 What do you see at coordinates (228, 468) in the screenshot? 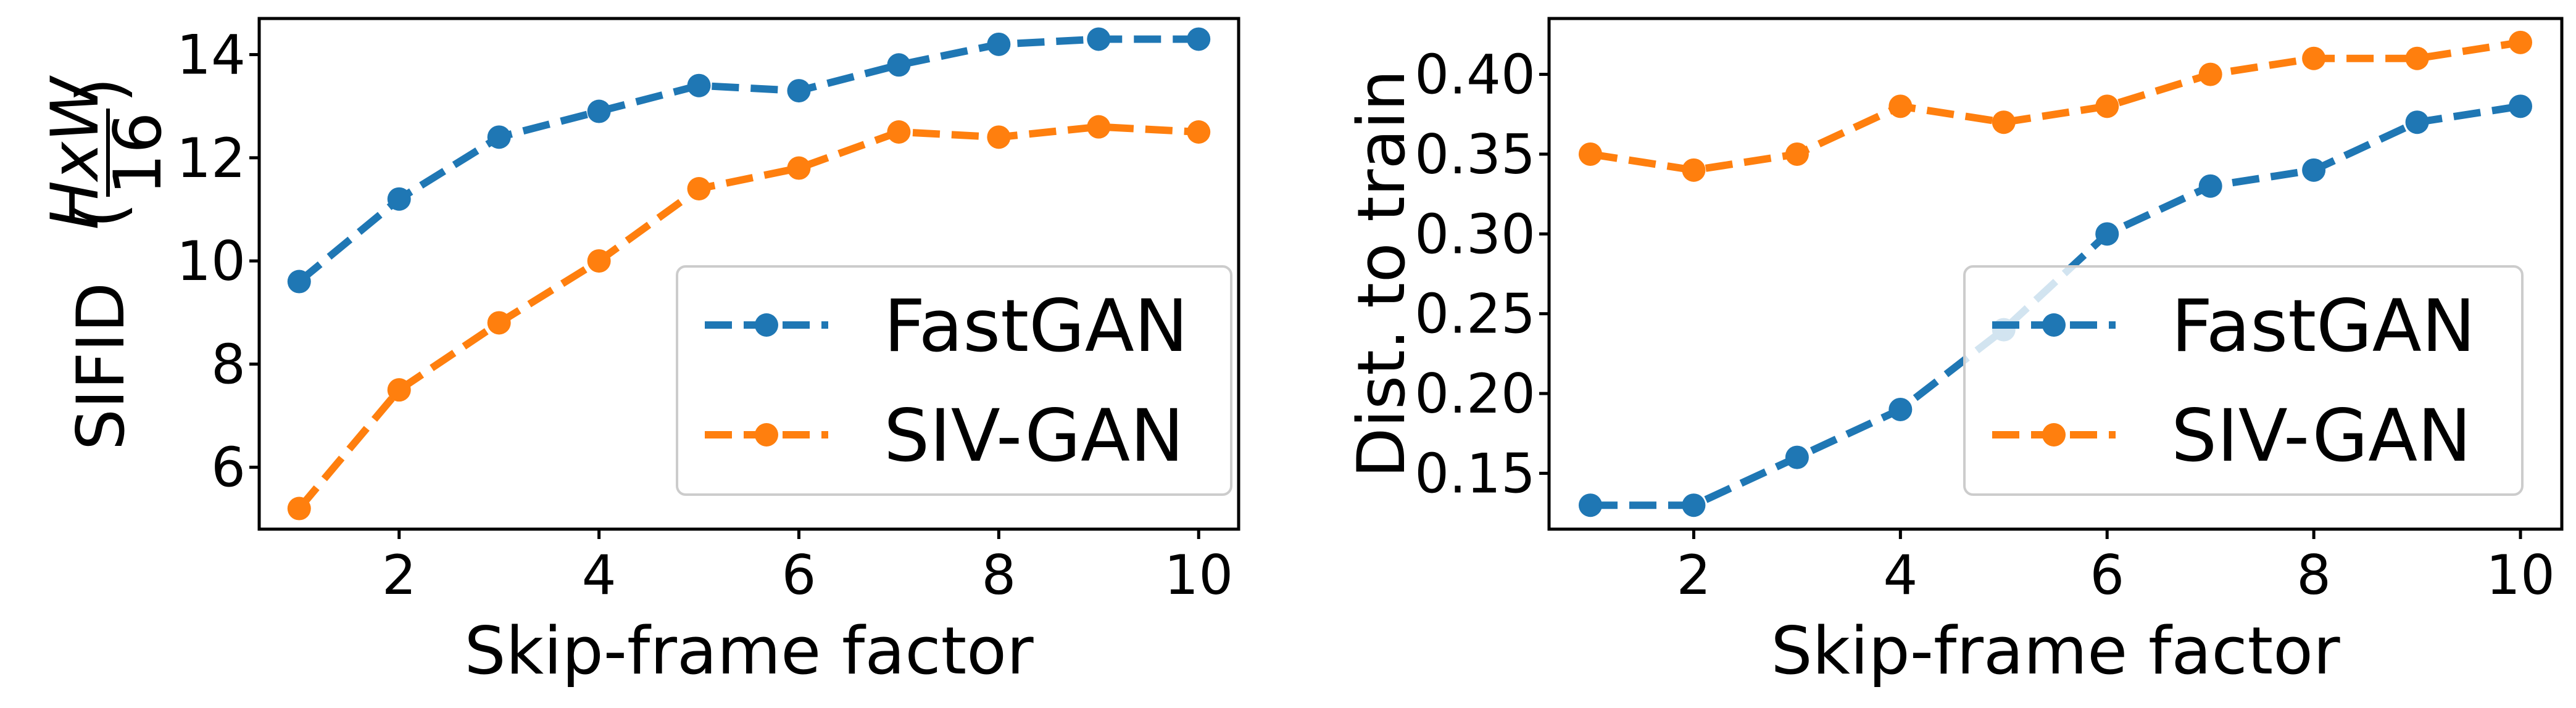
I see `y-tick-label: 6` at bounding box center [228, 468].